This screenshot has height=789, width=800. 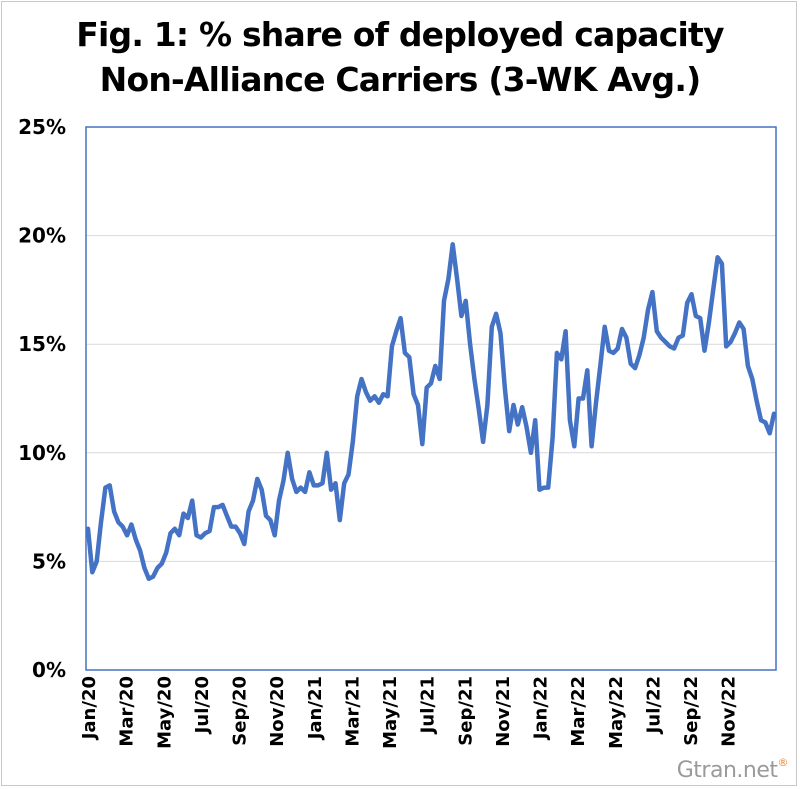 I want to click on registered-mark: ®, so click(x=783, y=762).